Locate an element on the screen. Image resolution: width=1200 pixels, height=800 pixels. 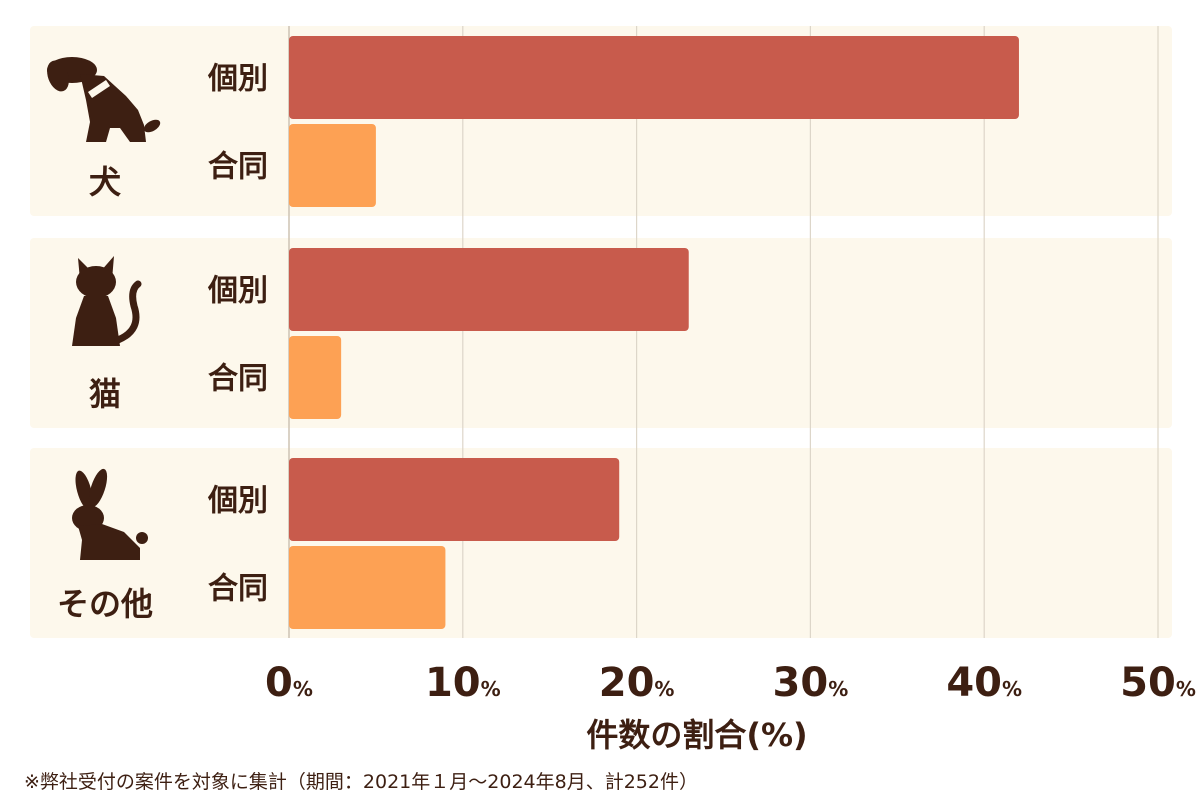
rabbit-icon is located at coordinates (110, 514).